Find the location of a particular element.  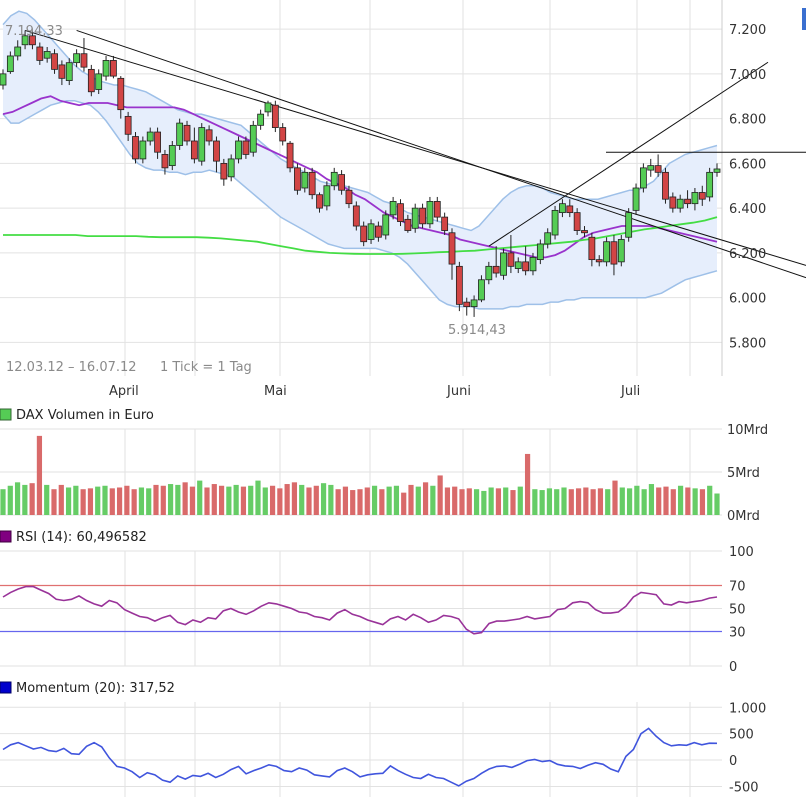

price-y-tick-label: 6.400 is located at coordinates (747, 209).